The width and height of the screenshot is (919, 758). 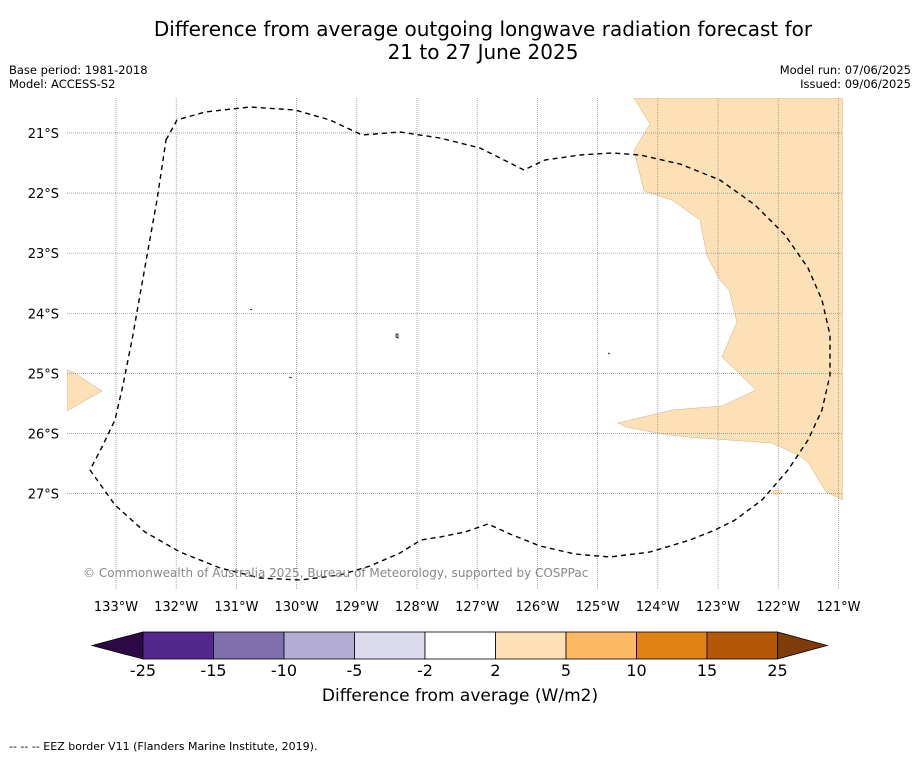 I want to click on colorbar: -25 -15 -10 -5 -2 2 5 10 15 25, so click(x=459, y=655).